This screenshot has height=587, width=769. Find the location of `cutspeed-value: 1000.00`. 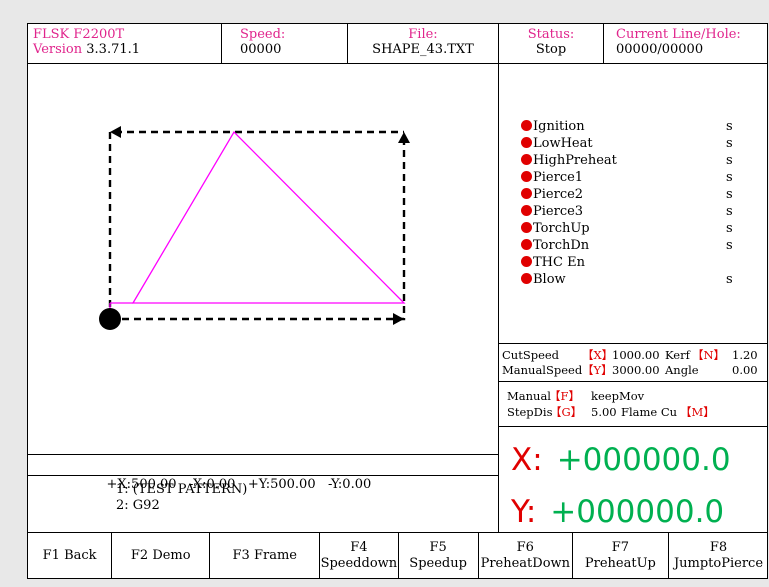

cutspeed-value: 1000.00 is located at coordinates (636, 355).